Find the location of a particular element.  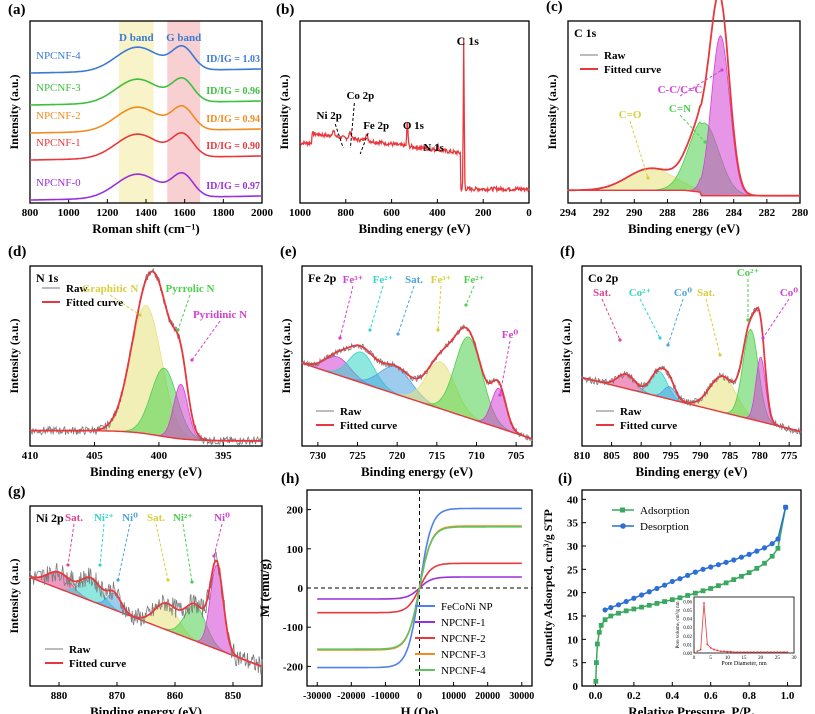

inset-x-tick-label: 10 is located at coordinates (728, 658).